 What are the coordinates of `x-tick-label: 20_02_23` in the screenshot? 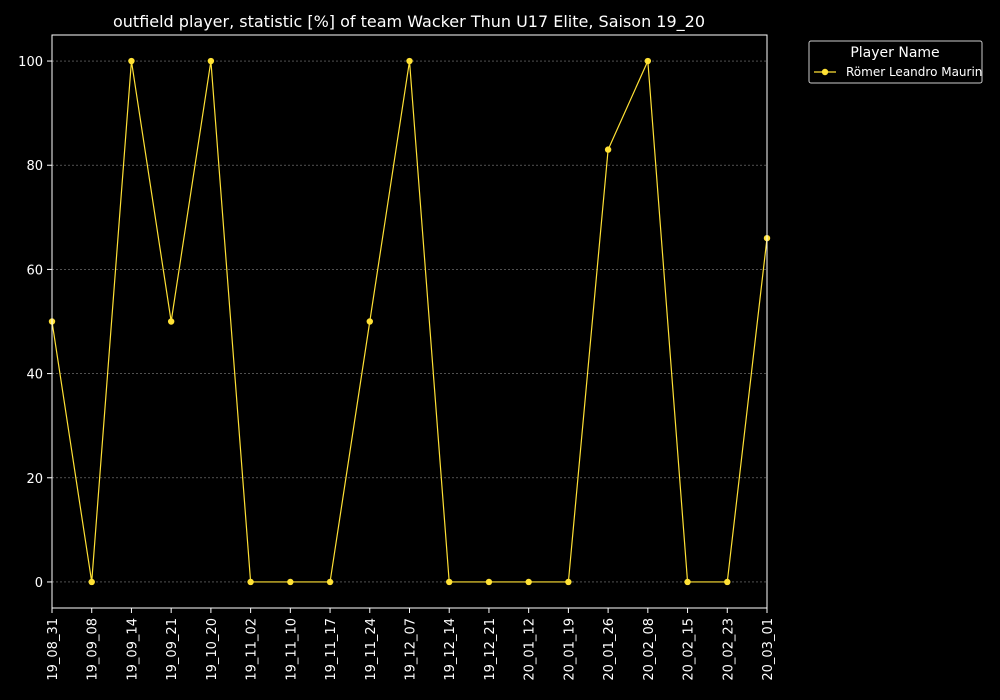 It's located at (728, 649).